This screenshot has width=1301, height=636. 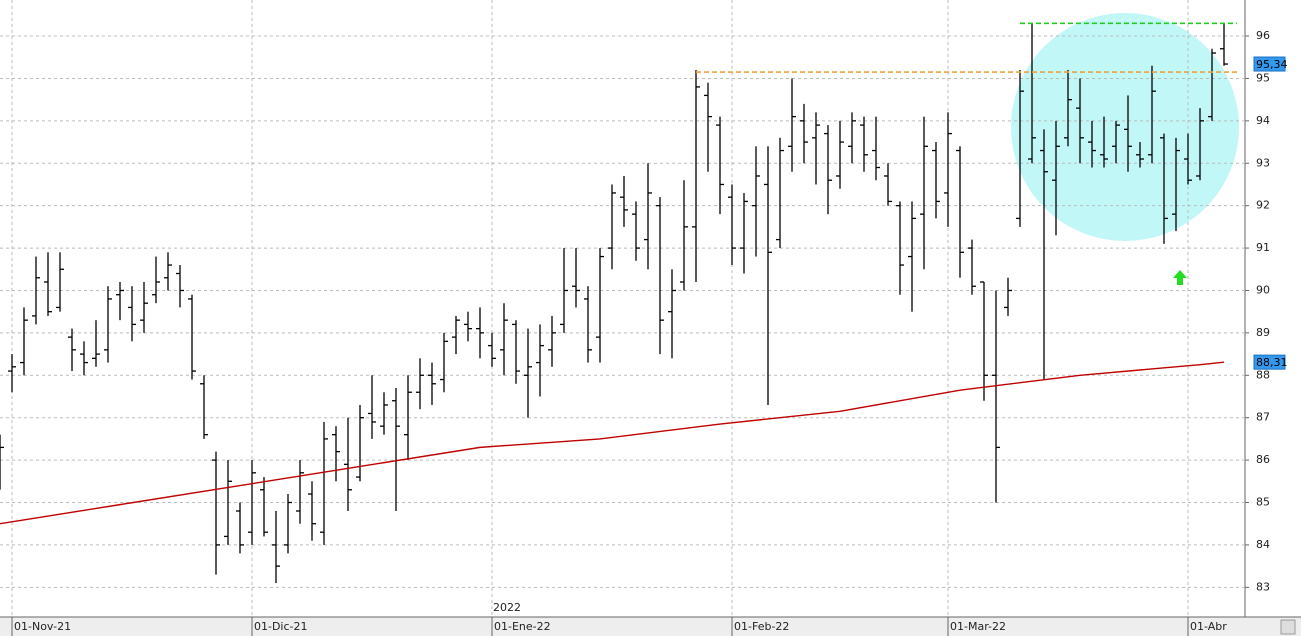 What do you see at coordinates (1263, 77) in the screenshot?
I see `y-tick-label: 95` at bounding box center [1263, 77].